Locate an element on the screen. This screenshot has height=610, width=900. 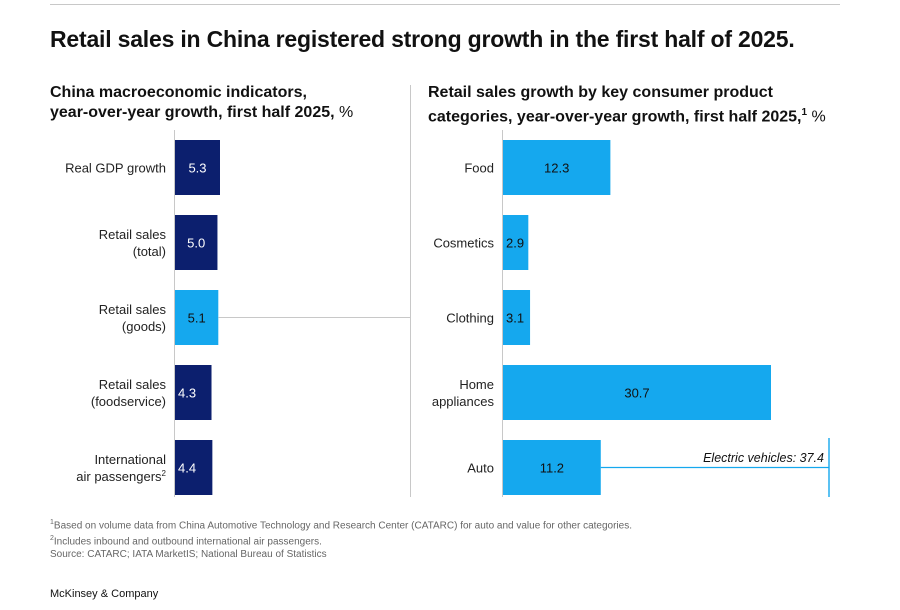
right-bar-value-label-0: 12.3 is located at coordinates (556, 168).